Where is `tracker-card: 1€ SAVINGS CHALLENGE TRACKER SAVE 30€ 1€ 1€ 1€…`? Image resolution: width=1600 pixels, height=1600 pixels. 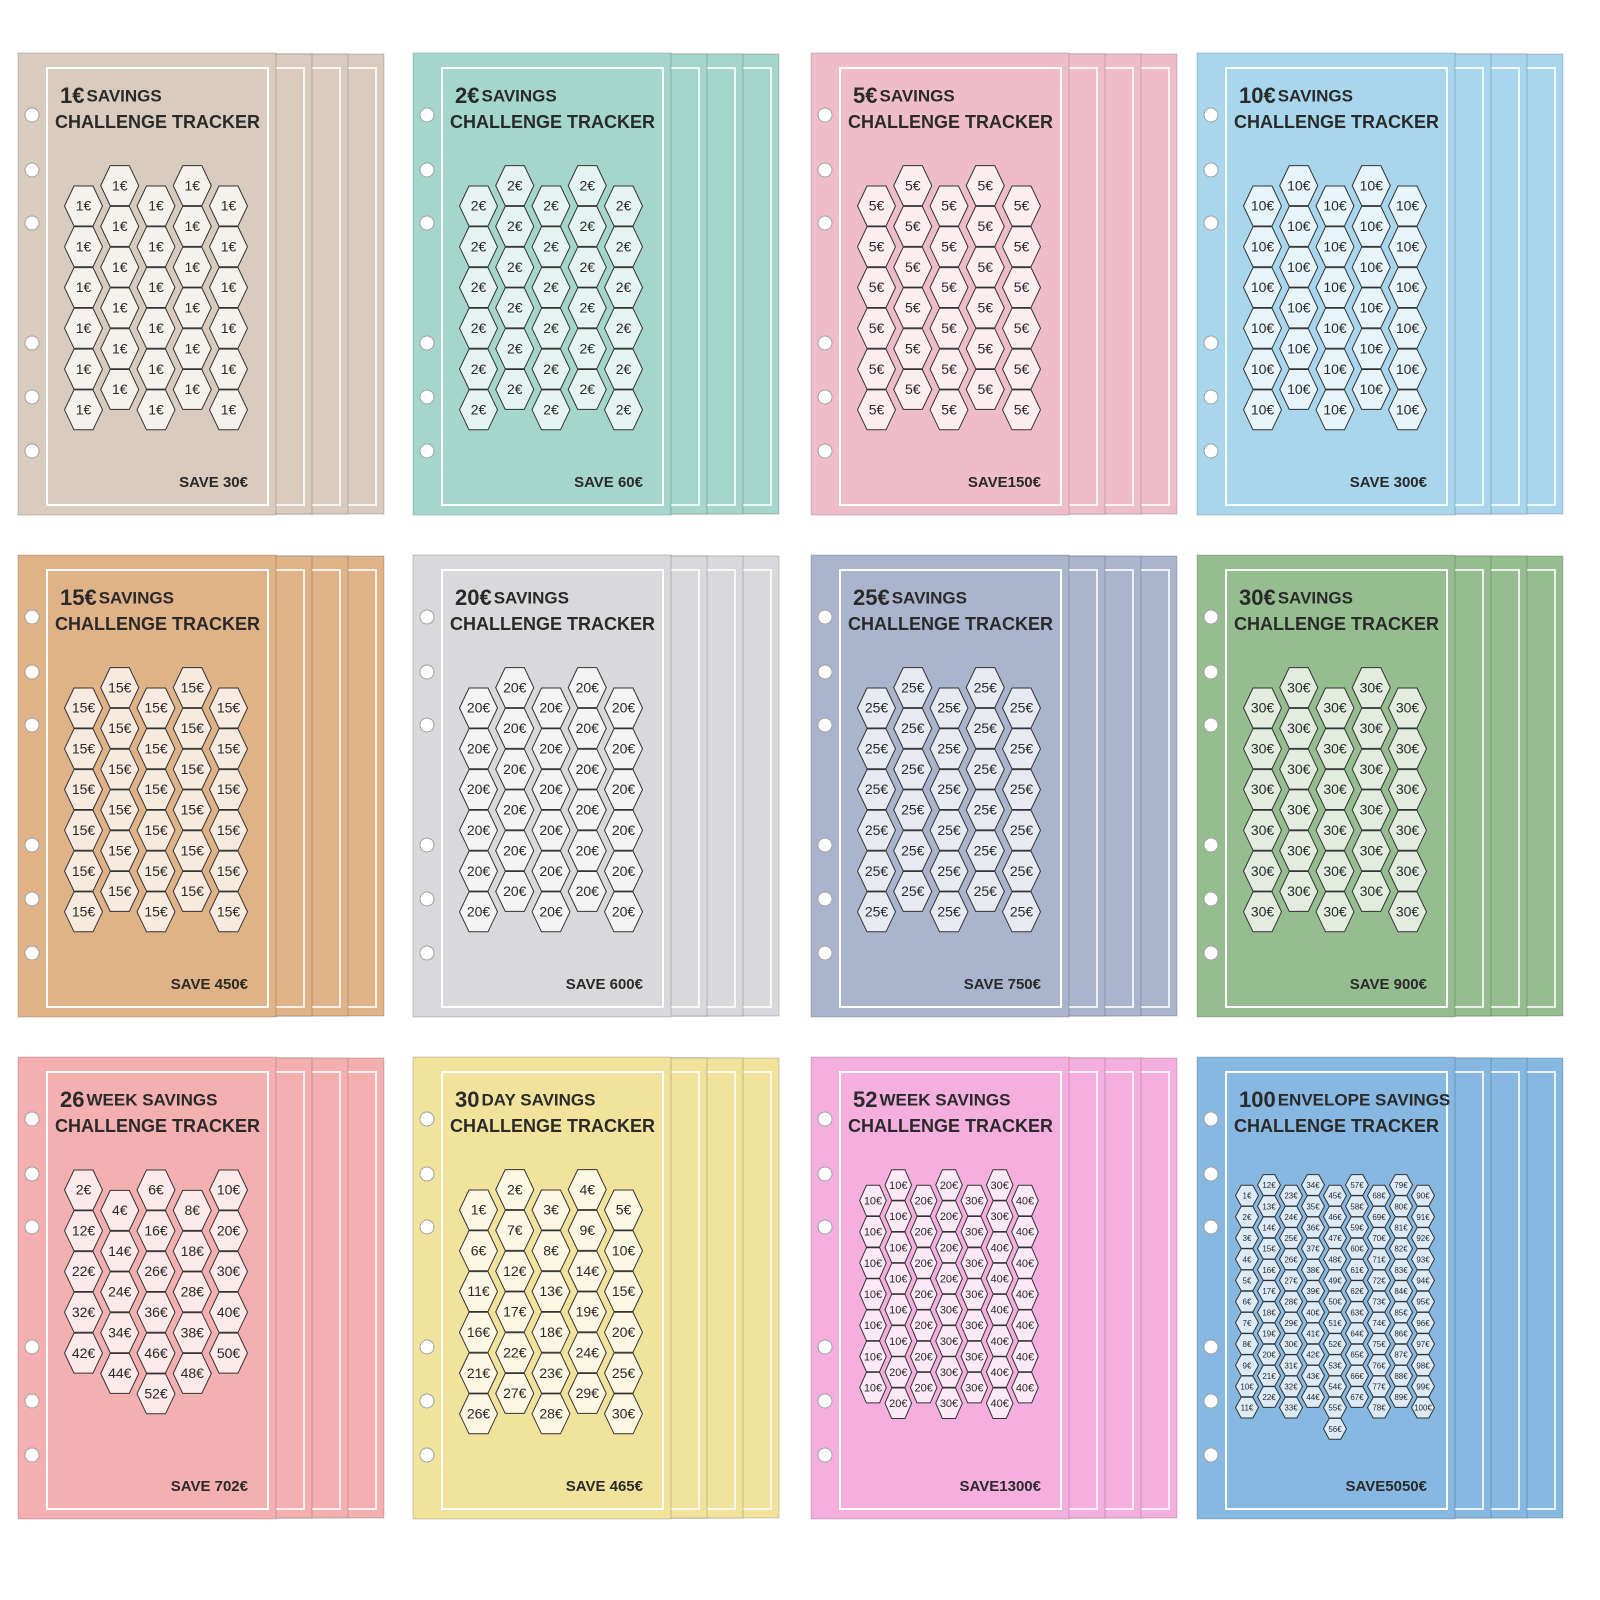
tracker-card: 1€ SAVINGS CHALLENGE TRACKER SAVE 30€ 1€ 1€ 1€… is located at coordinates (201, 284).